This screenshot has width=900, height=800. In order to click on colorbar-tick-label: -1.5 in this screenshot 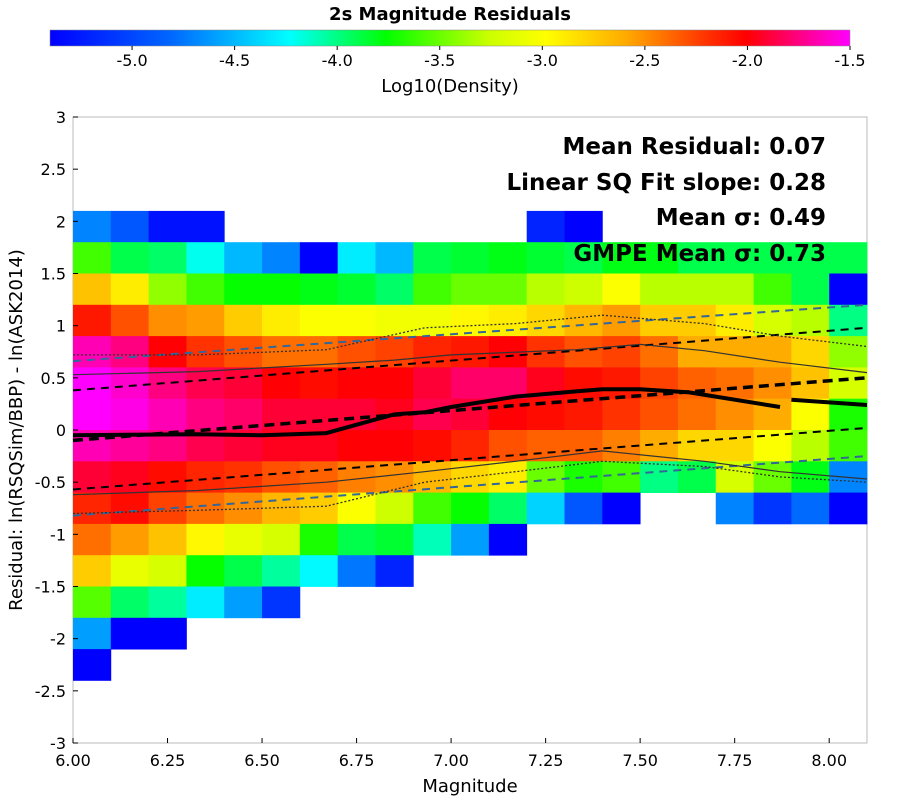, I will do `click(849, 60)`.